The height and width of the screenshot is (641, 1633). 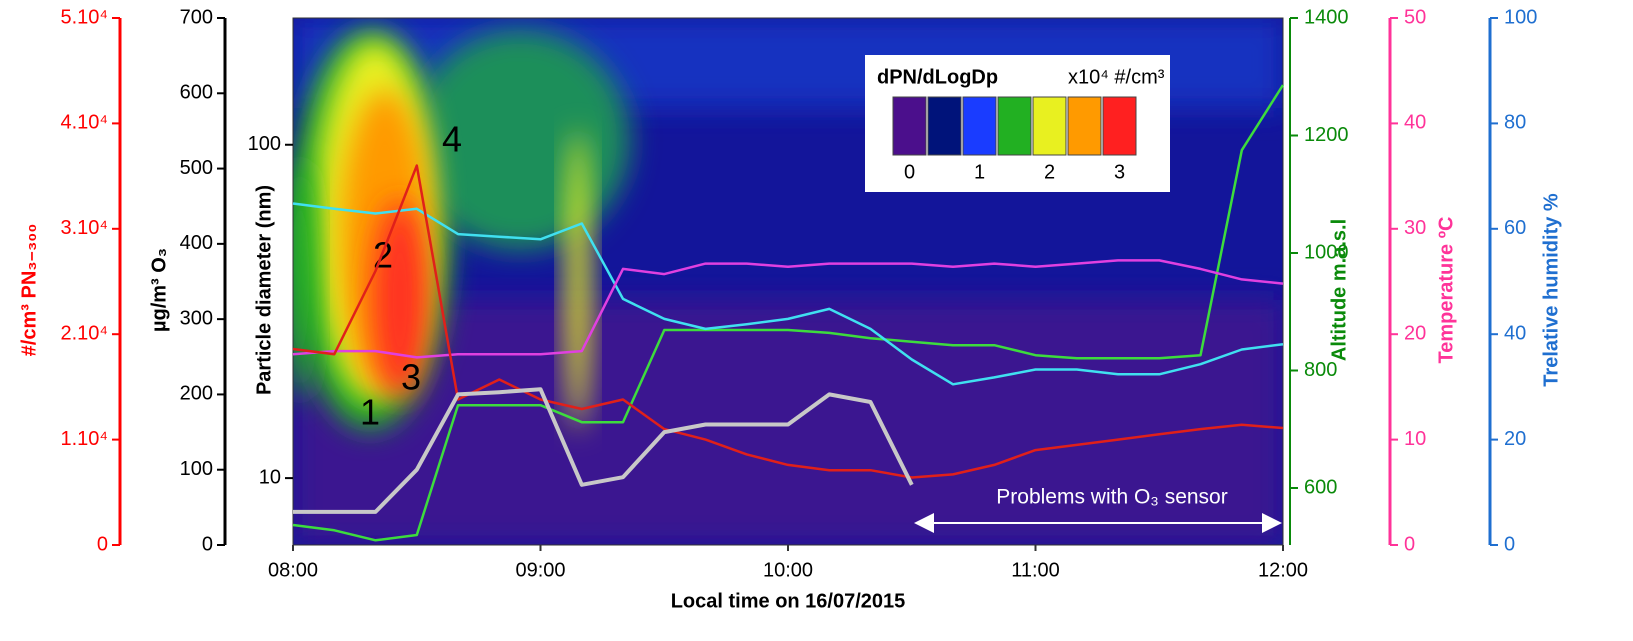 What do you see at coordinates (1515, 123) in the screenshot?
I see `y-tick-label: 80` at bounding box center [1515, 123].